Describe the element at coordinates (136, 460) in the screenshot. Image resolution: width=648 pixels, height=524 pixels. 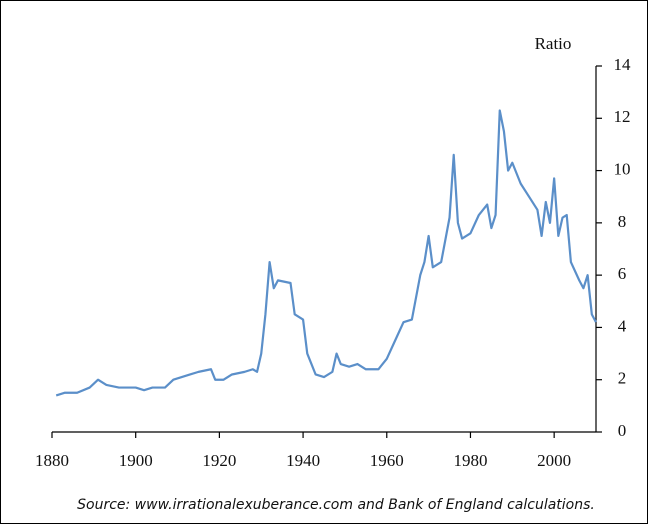
I see `x-tick-label: 1900` at that location.